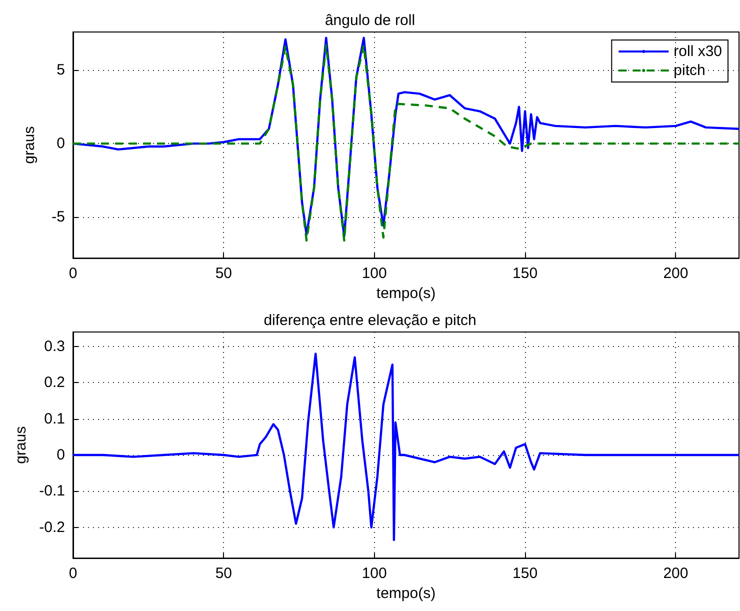 Image resolution: width=740 pixels, height=611 pixels. What do you see at coordinates (370, 20) in the screenshot?
I see `chart-title: ângulo de roll` at bounding box center [370, 20].